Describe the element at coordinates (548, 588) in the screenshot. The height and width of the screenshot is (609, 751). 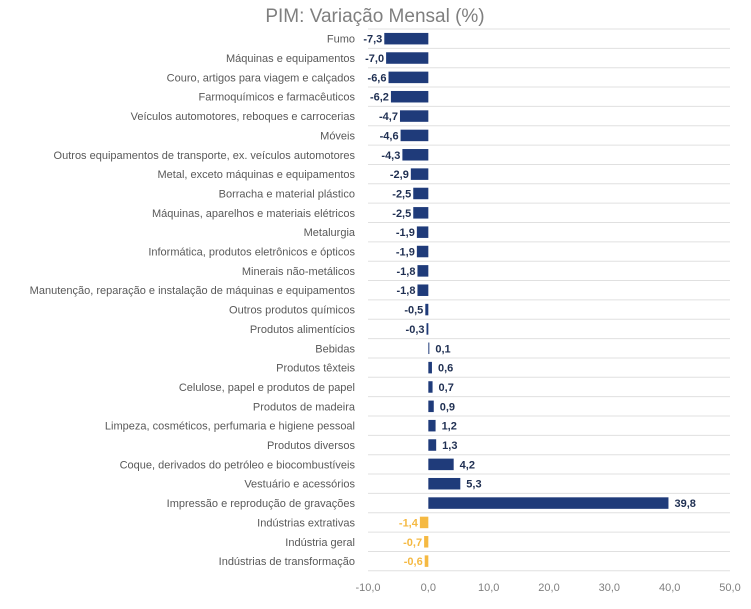
I see `x-tick-label: 20,0` at that location.